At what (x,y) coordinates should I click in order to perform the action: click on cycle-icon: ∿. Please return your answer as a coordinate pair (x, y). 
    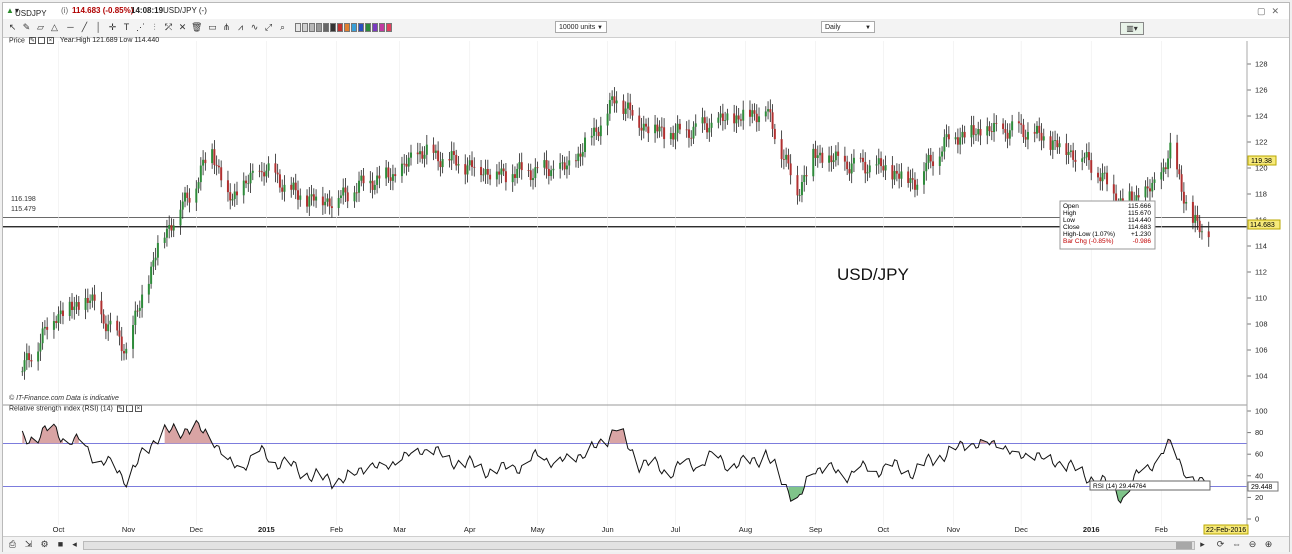
    Looking at the image, I should click on (254, 27).